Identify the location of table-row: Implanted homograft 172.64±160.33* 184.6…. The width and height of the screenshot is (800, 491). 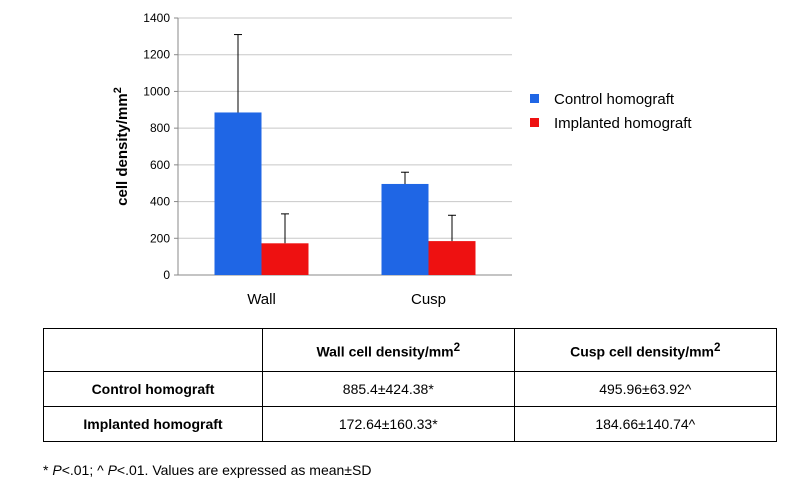
(410, 424).